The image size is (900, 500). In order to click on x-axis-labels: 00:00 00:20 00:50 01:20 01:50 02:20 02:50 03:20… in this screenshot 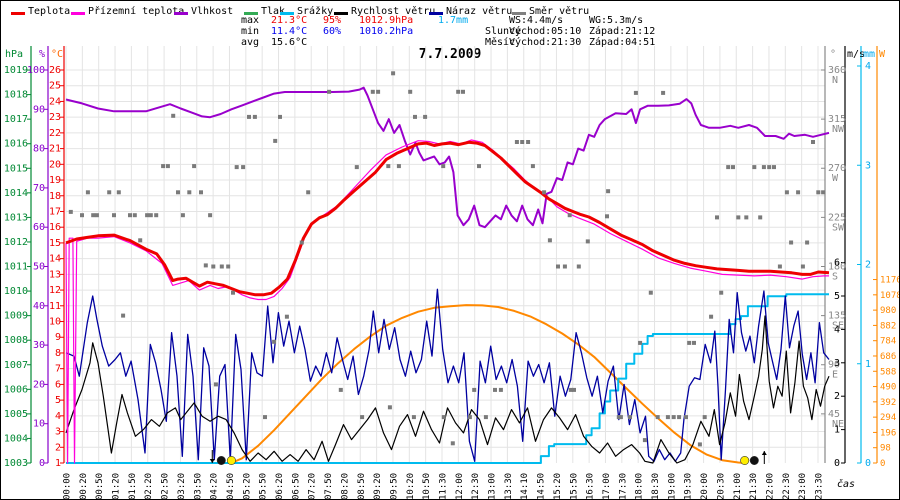, I will do `click(444, 486)`.